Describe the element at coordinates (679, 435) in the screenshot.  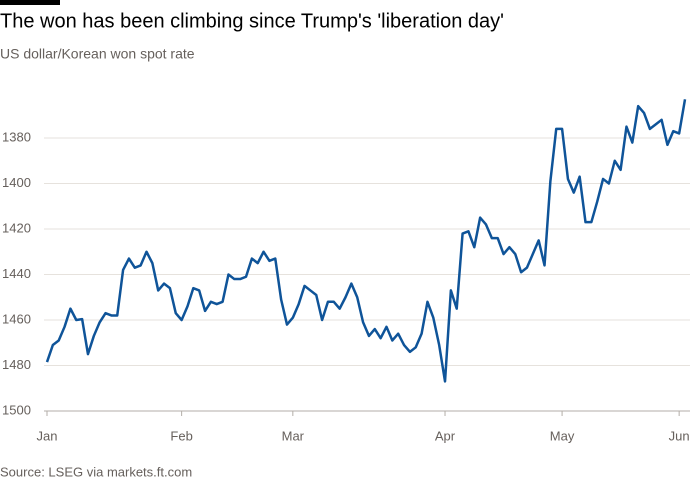
I see `x-tick-label: Jun` at that location.